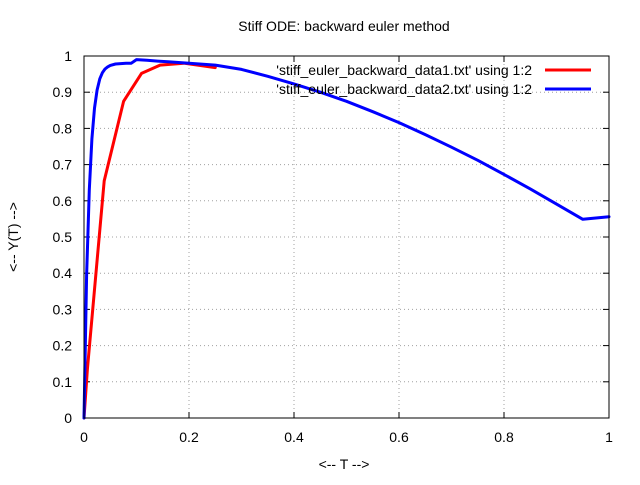  What do you see at coordinates (63, 346) in the screenshot?
I see `y-tick-label: 0.2` at bounding box center [63, 346].